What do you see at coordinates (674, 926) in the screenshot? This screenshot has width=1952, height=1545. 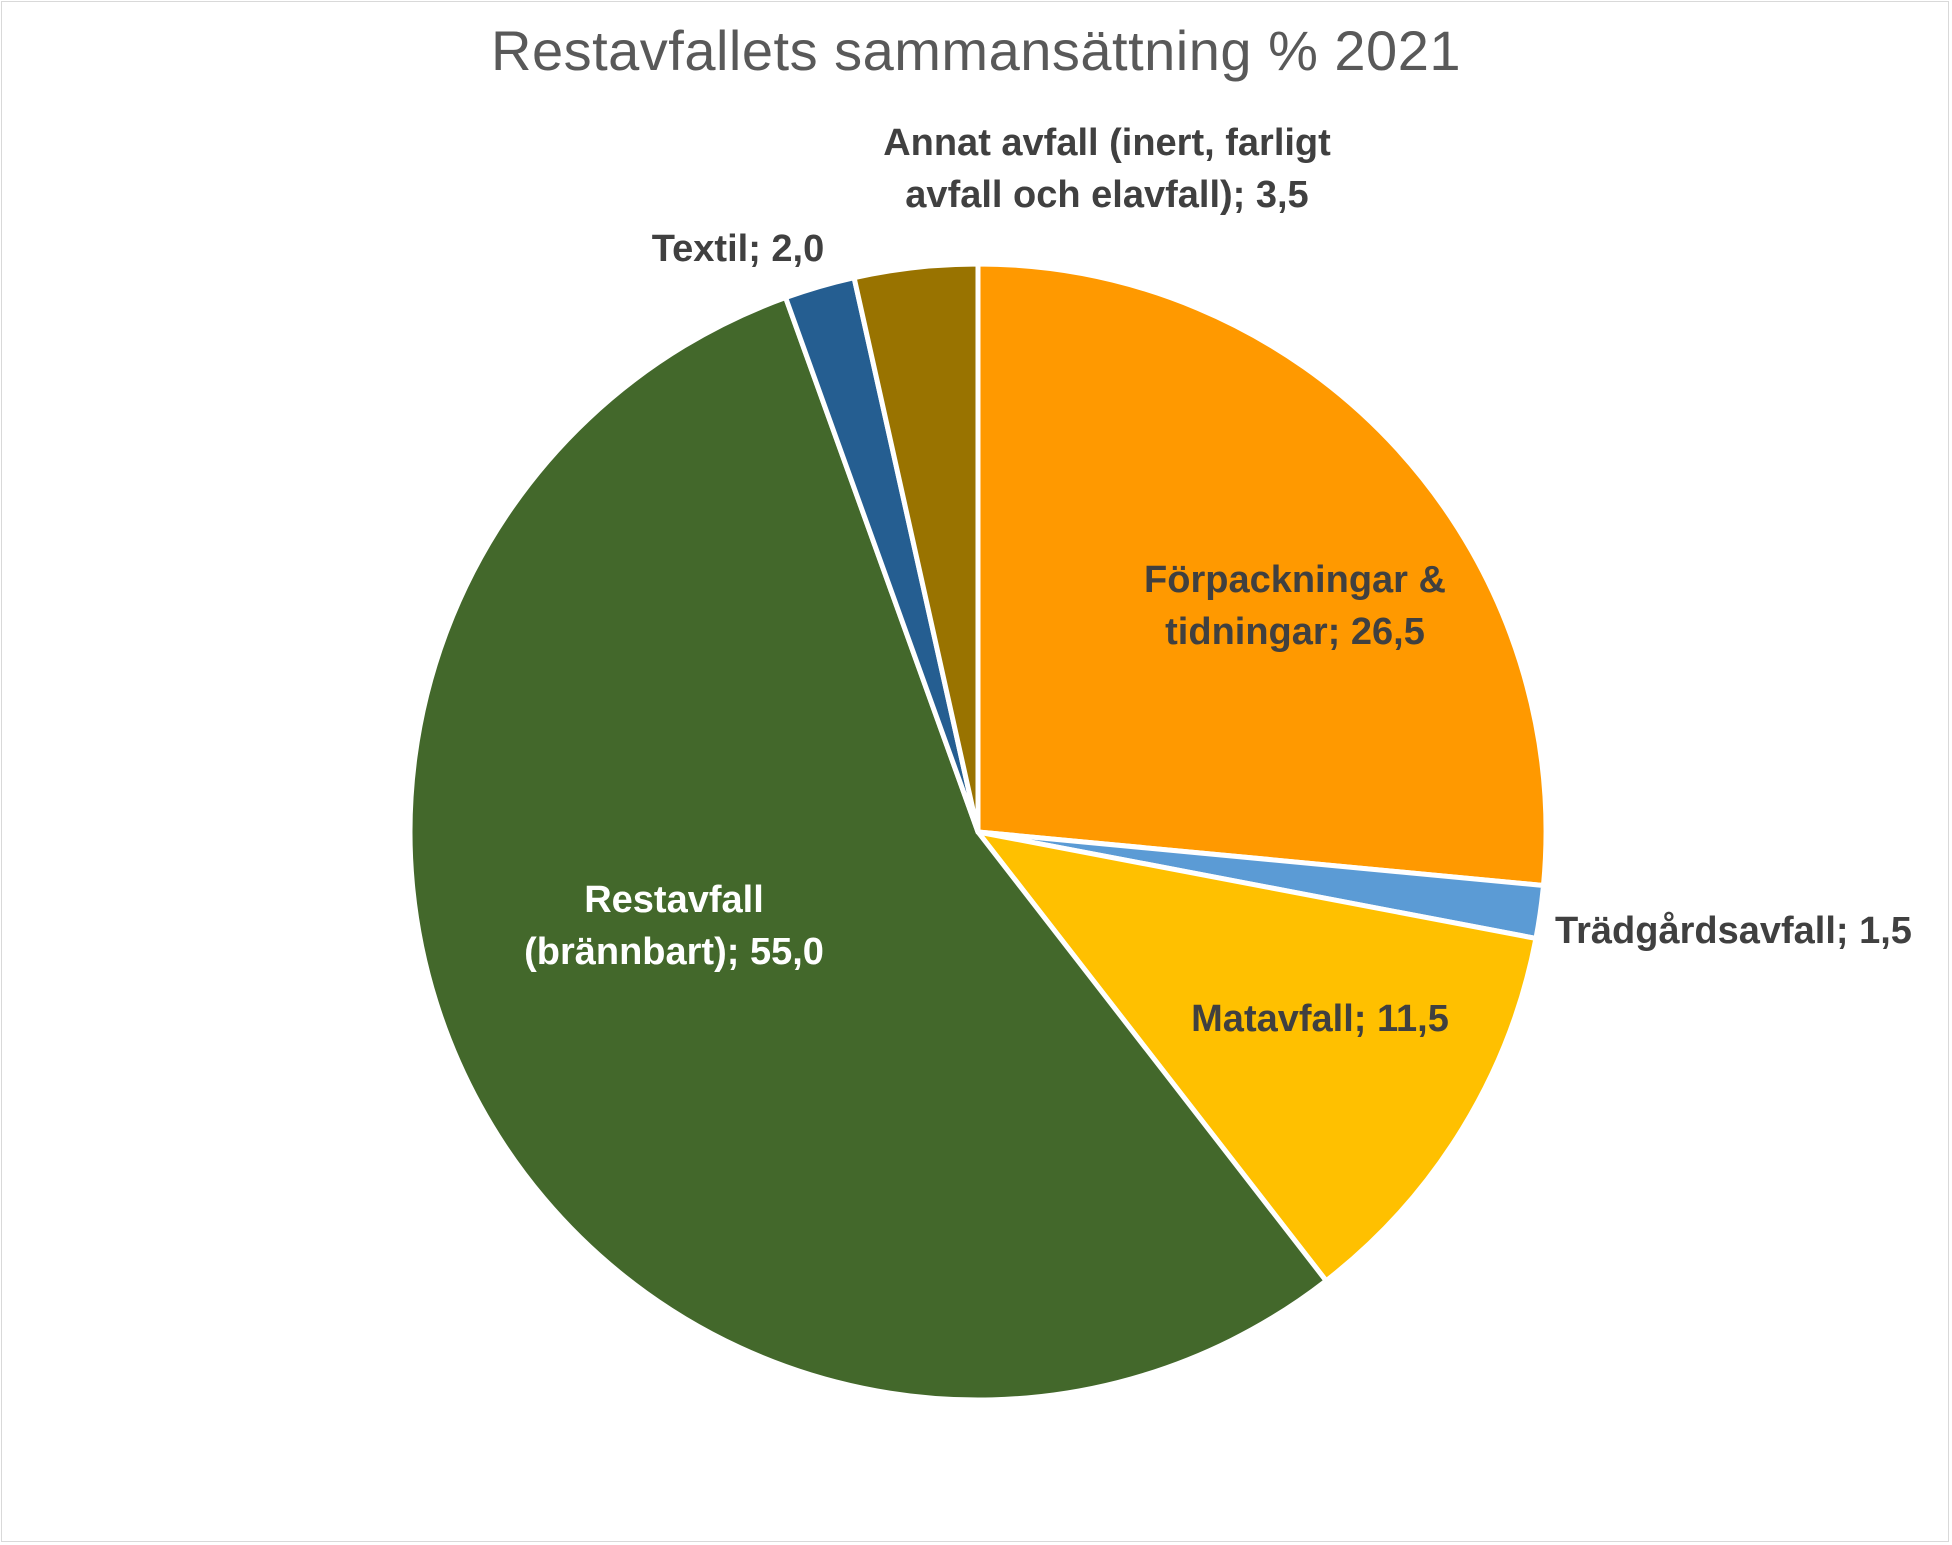 I see `data-label-4: Restavfall (brännbart); 55,0` at bounding box center [674, 926].